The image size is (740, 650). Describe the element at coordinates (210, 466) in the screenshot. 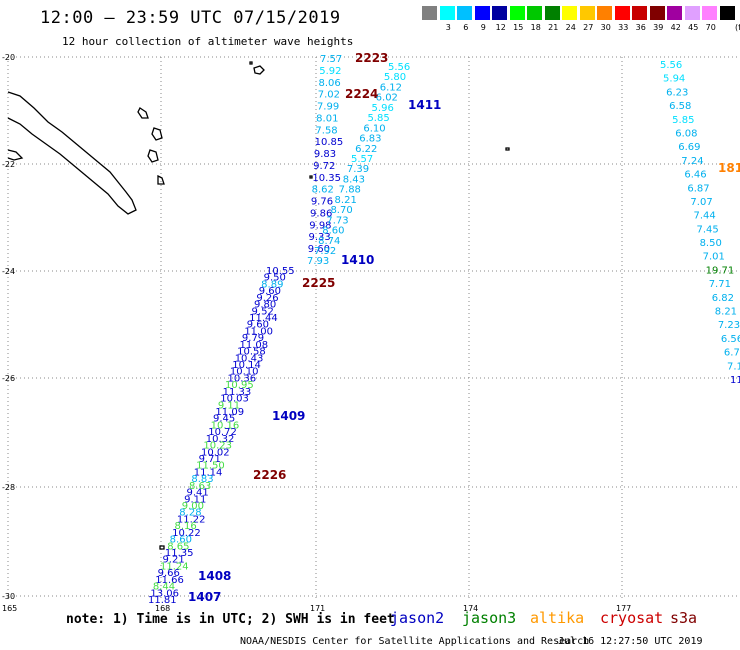

I see `track-value: 11.50` at that location.